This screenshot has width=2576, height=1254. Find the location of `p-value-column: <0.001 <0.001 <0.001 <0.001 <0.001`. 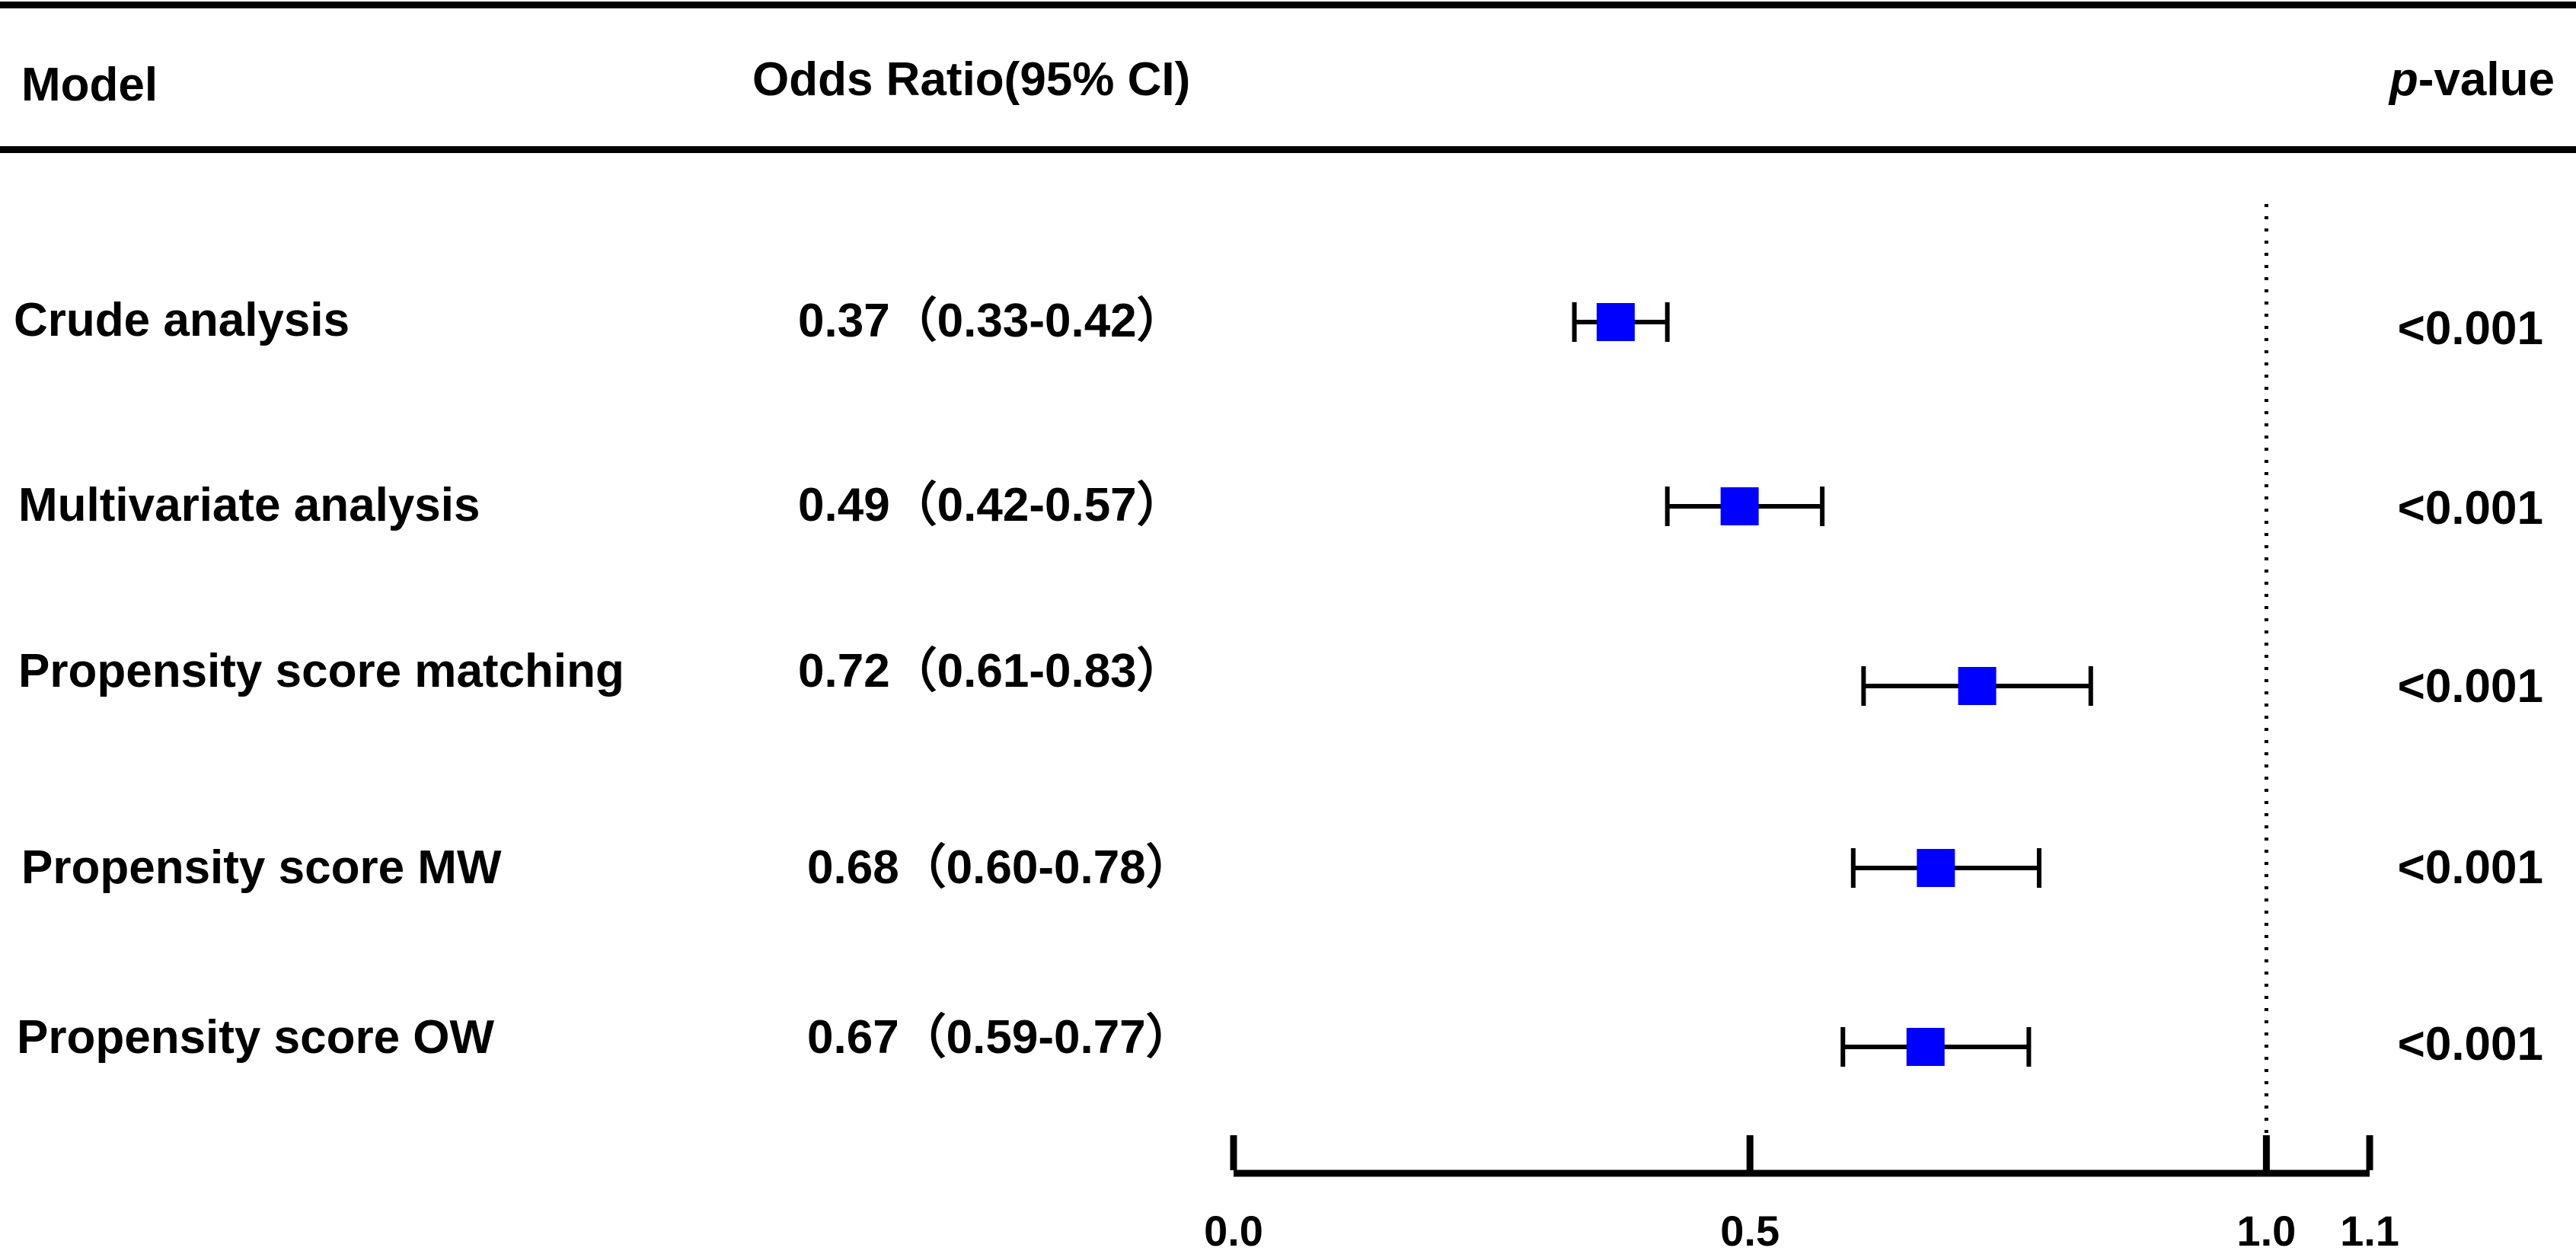

p-value-column: <0.001 <0.001 <0.001 <0.001 <0.001 is located at coordinates (2470, 686).